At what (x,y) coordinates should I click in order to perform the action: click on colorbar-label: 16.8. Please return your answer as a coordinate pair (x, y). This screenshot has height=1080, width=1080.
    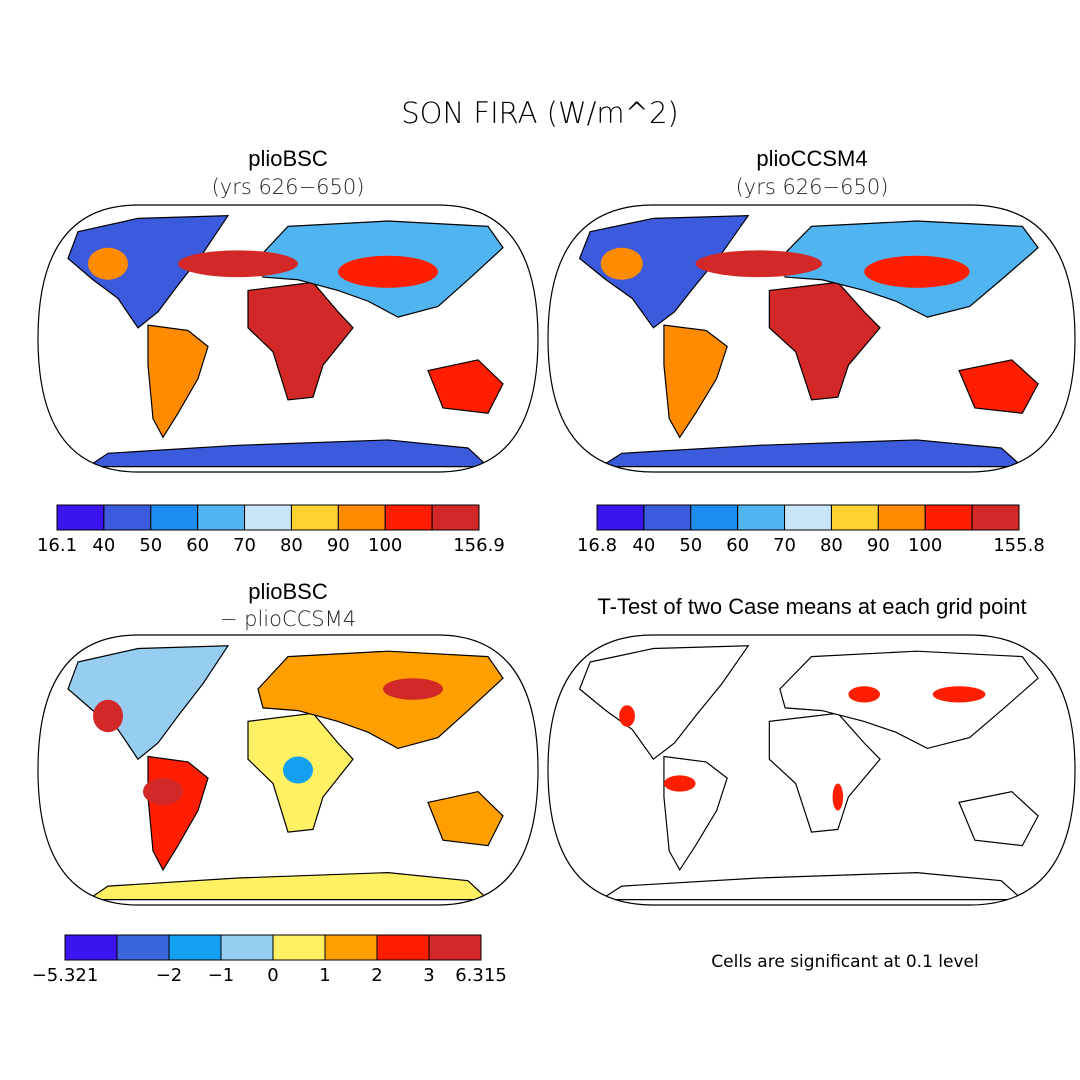
    Looking at the image, I should click on (597, 545).